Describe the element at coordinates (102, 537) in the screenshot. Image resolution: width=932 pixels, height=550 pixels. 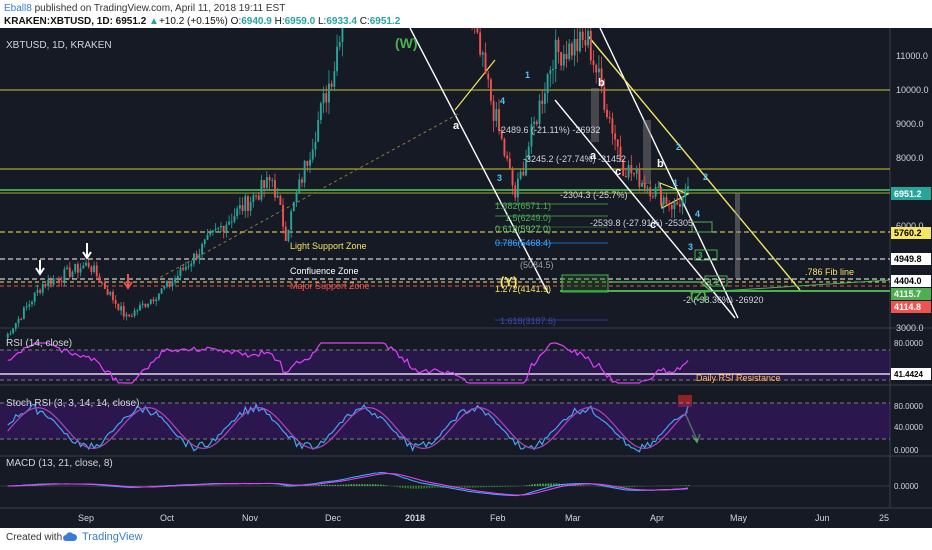
I see `tradingview-logo: TradingView` at that location.